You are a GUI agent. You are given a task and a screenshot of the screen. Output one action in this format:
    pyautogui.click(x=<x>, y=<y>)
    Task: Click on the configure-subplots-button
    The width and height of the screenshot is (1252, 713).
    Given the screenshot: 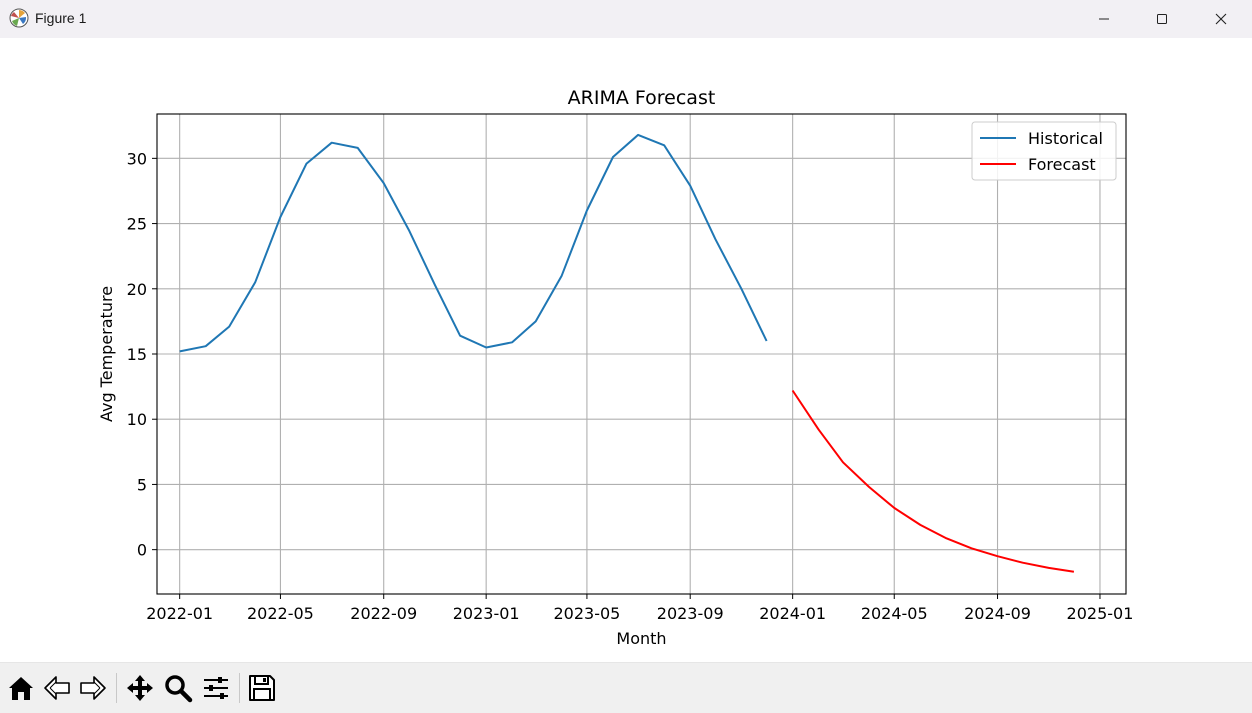 What is the action you would take?
    pyautogui.click(x=216, y=688)
    